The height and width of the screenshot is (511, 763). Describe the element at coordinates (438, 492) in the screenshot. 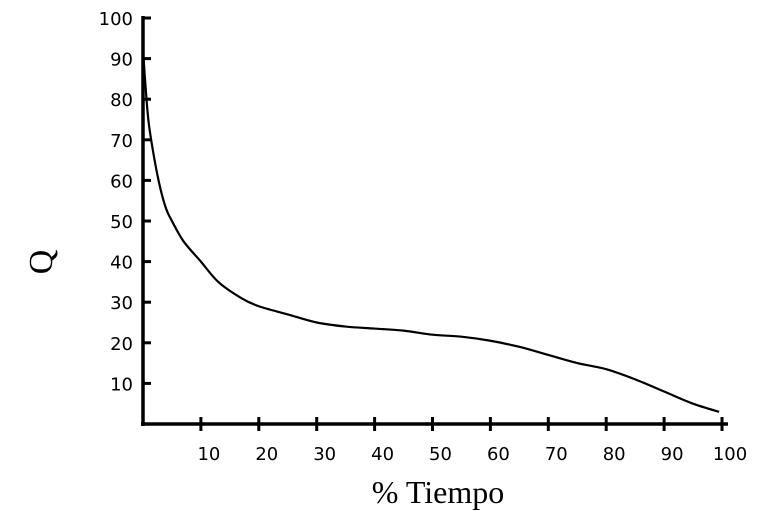

I see `x-axis-title: % Tiempo` at that location.